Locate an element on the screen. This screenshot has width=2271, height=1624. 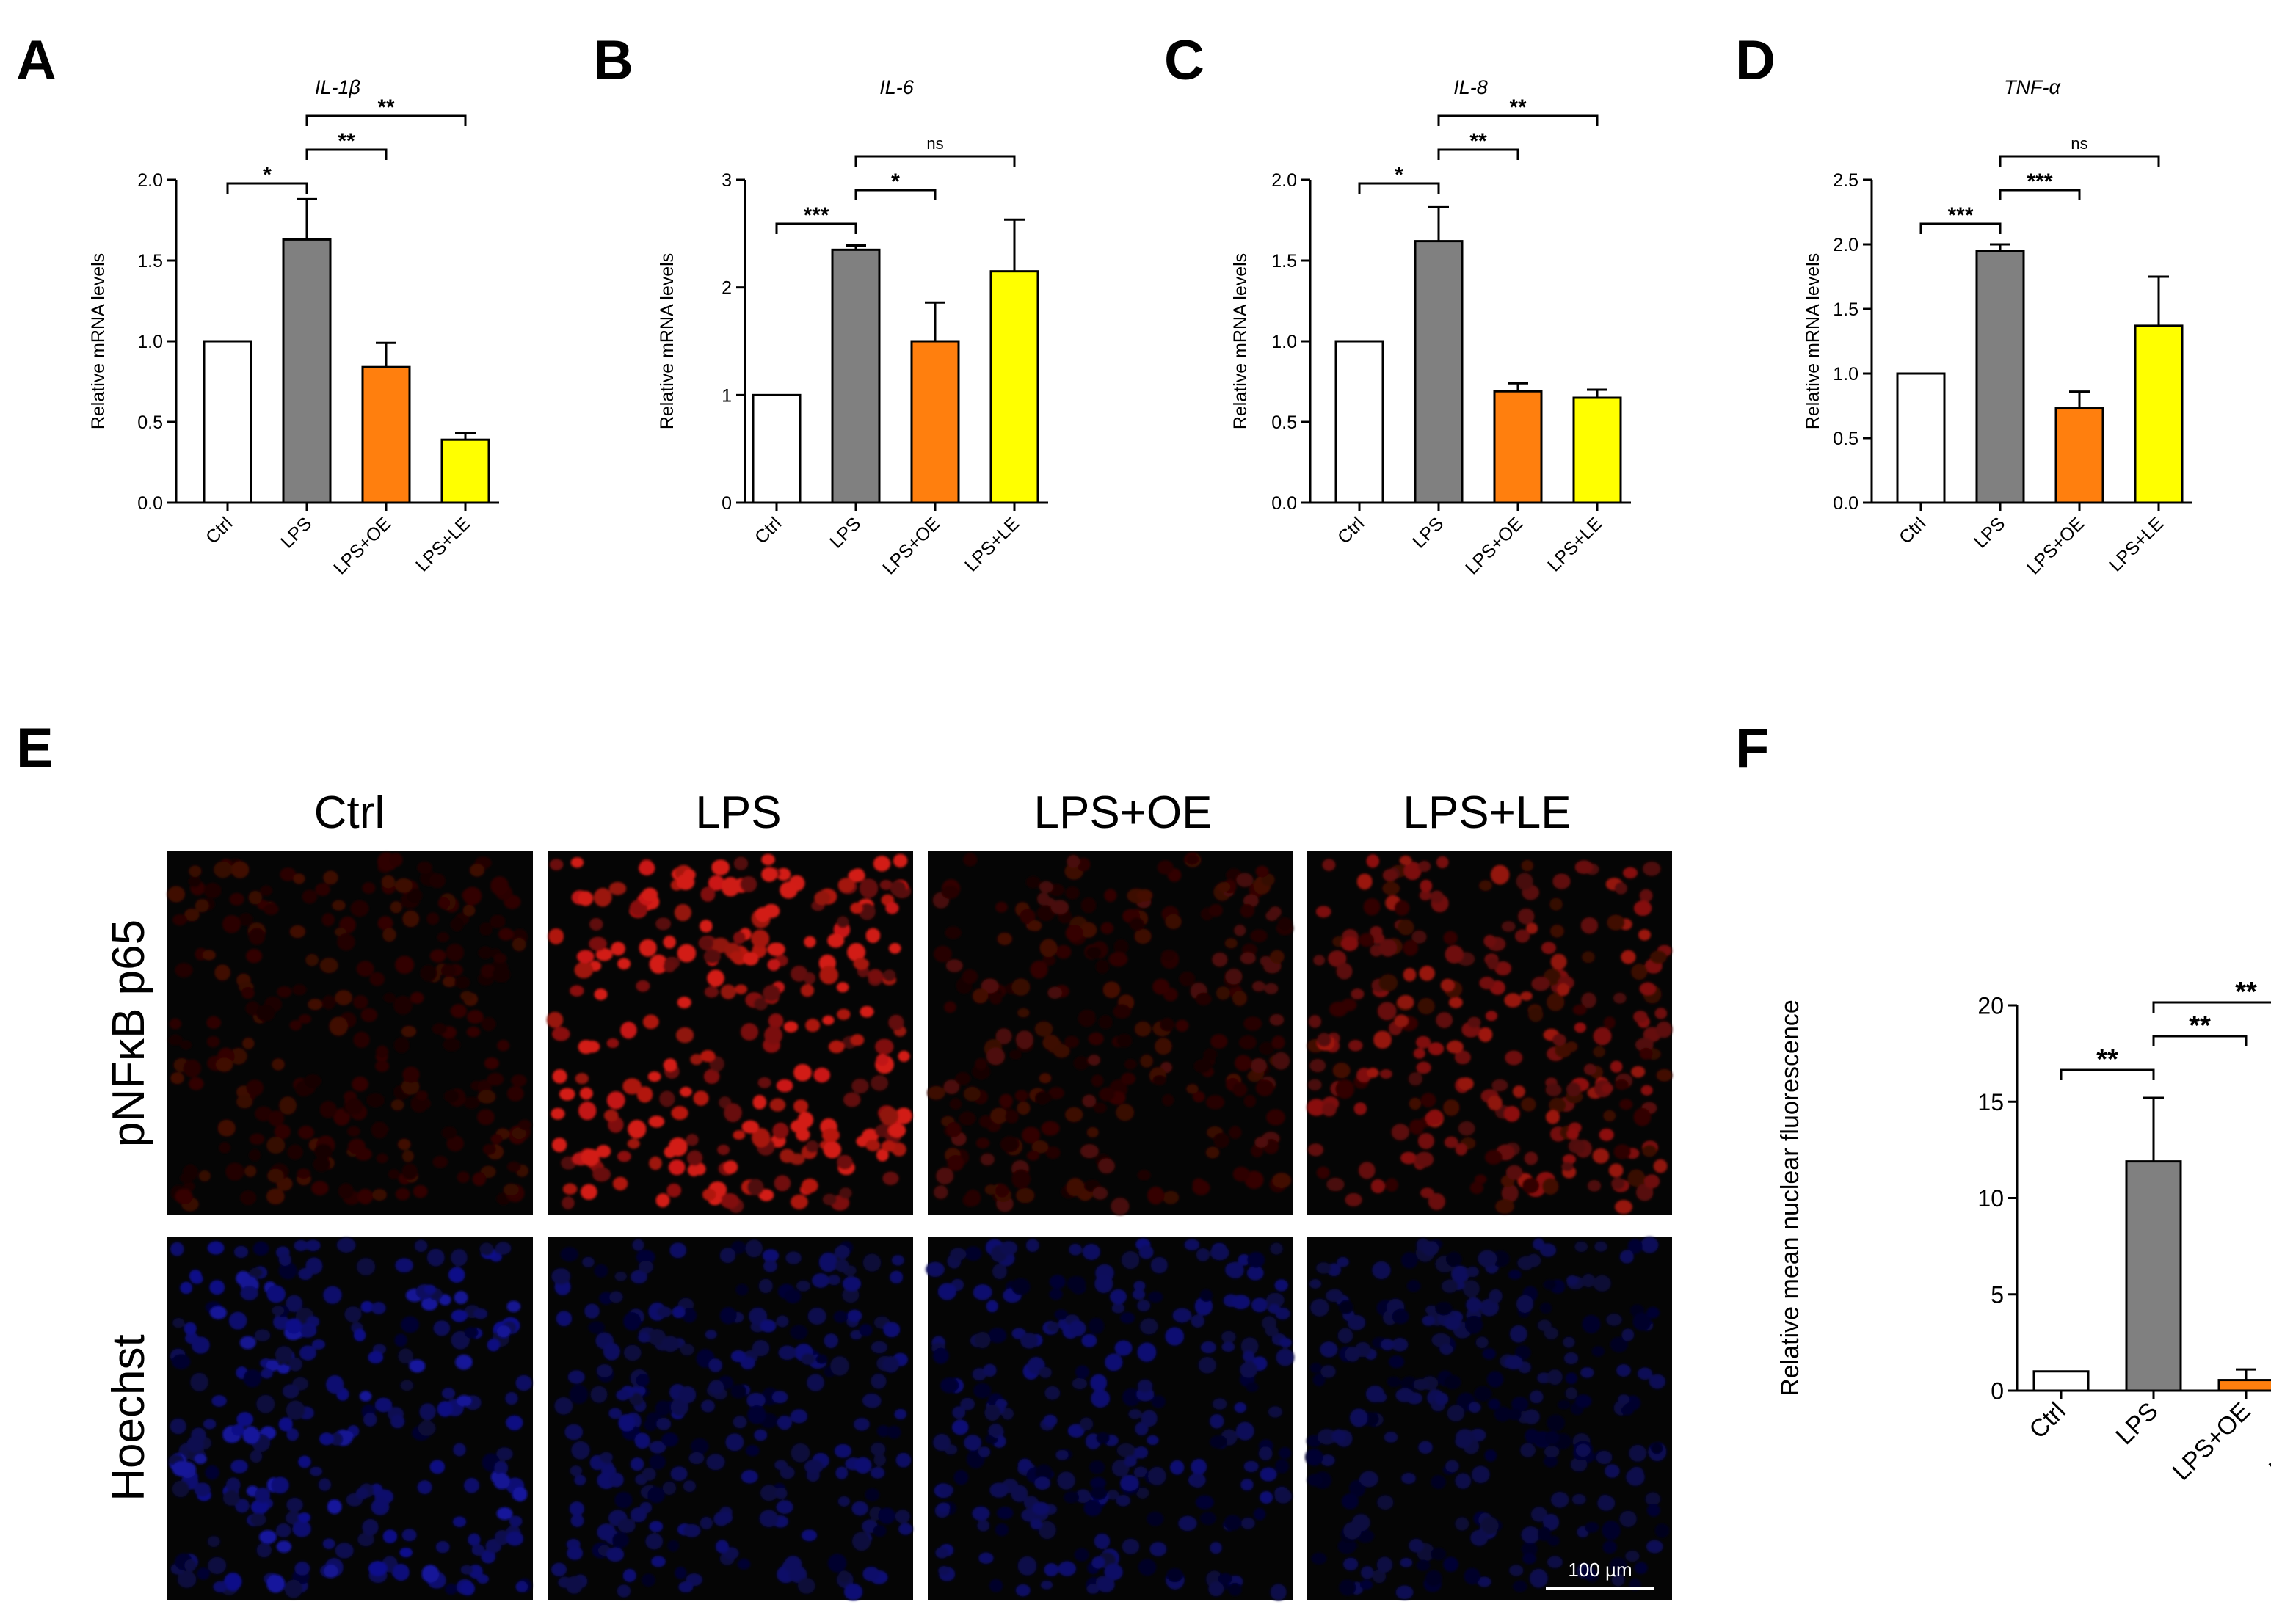
micro-row-label-pnfkb: pNFκB p65 is located at coordinates (128, 1033).